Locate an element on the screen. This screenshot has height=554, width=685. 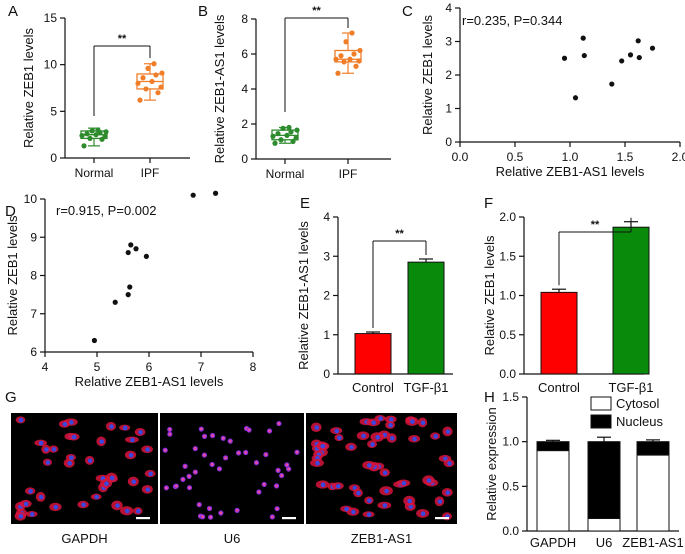
y-axis-label: Relative ZEB1 levels is located at coordinates (489, 295).